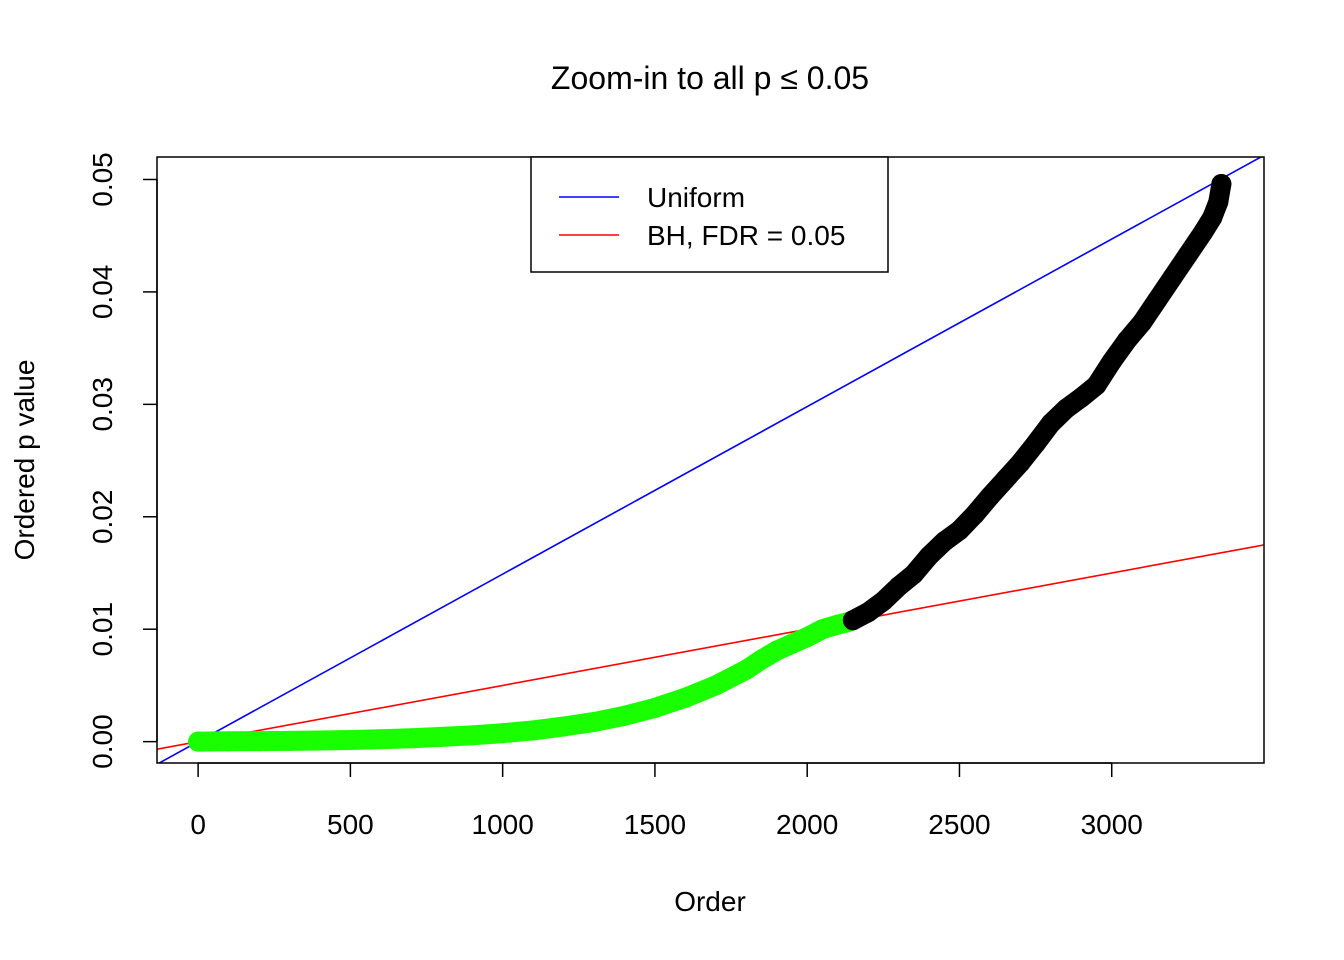  Describe the element at coordinates (102, 292) in the screenshot. I see `y-tick-label: 0.04` at that location.